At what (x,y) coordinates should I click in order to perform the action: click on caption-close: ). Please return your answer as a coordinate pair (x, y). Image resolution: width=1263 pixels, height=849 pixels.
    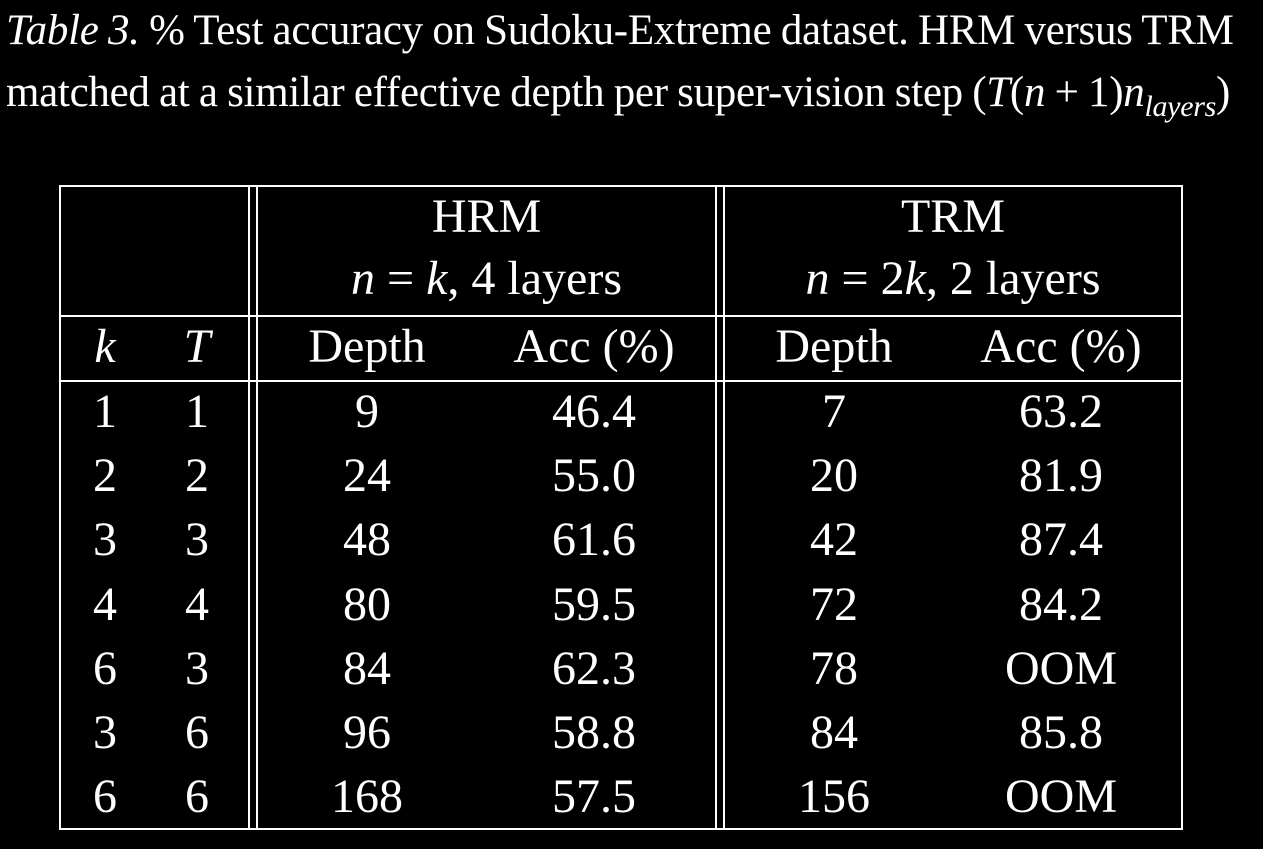
    Looking at the image, I should click on (1222, 92).